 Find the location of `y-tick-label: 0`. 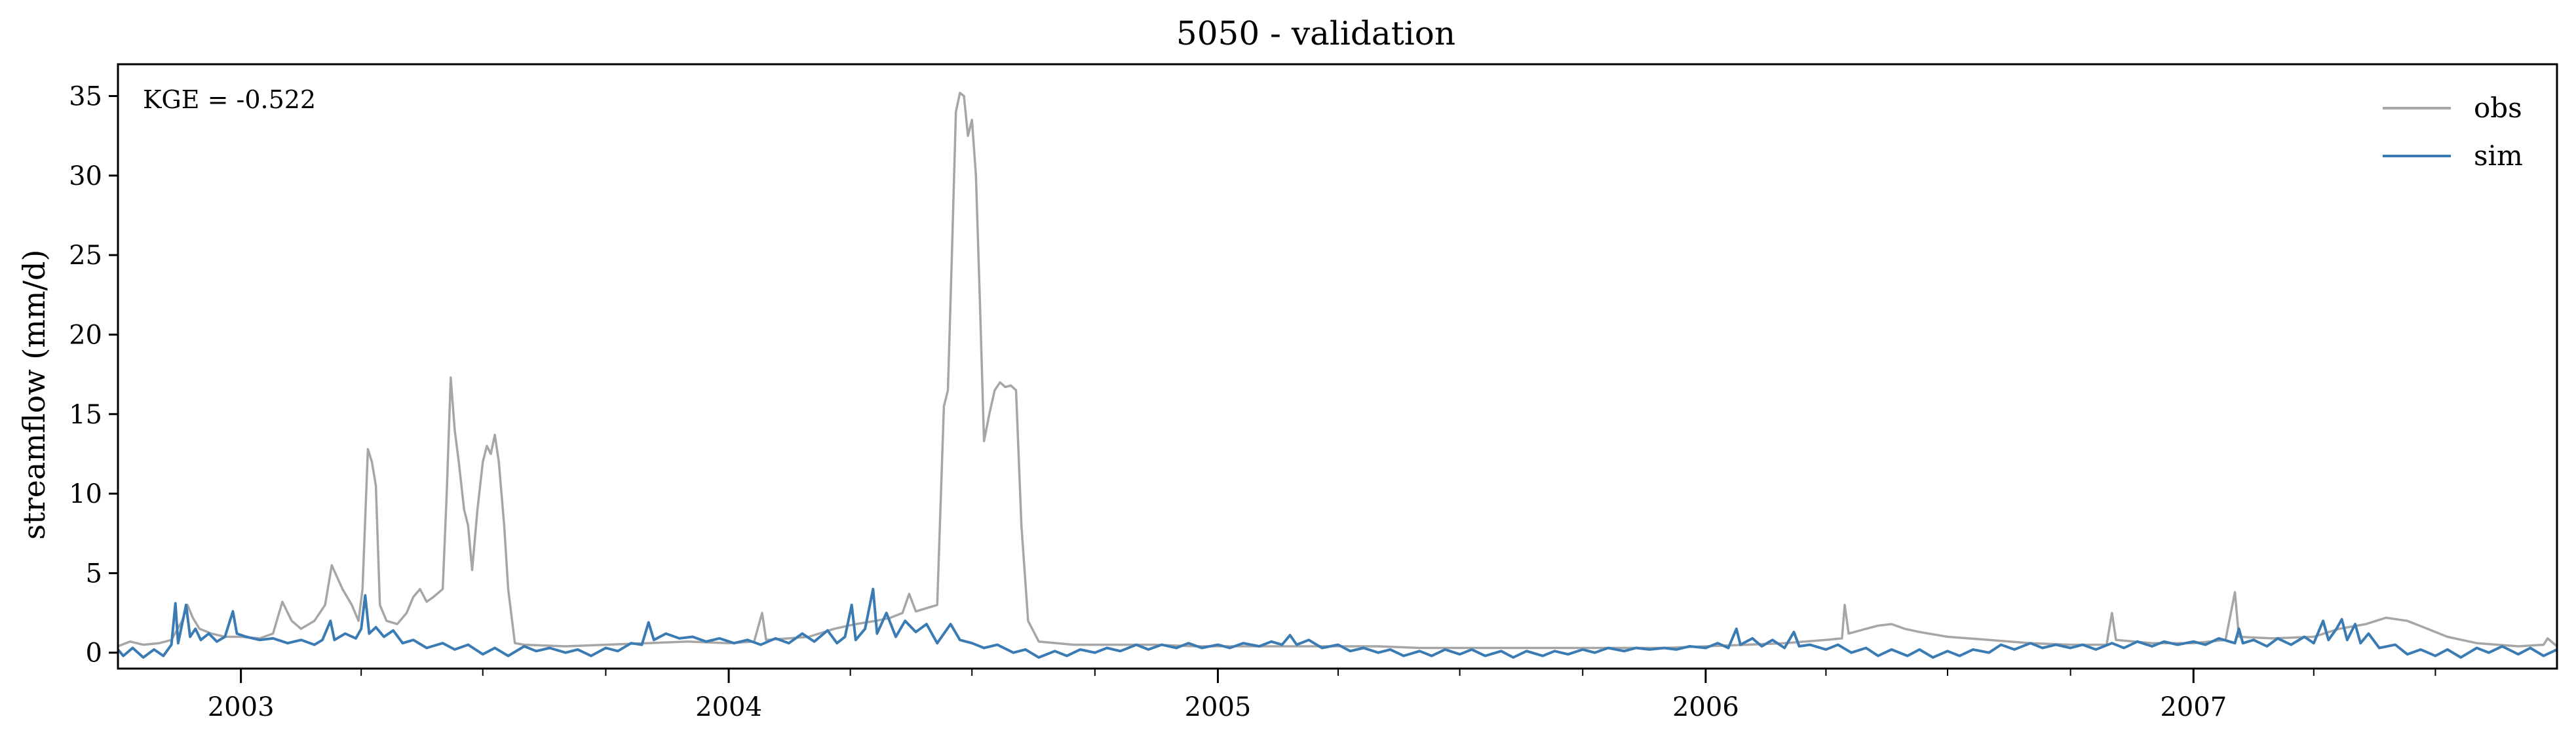

y-tick-label: 0 is located at coordinates (94, 653).